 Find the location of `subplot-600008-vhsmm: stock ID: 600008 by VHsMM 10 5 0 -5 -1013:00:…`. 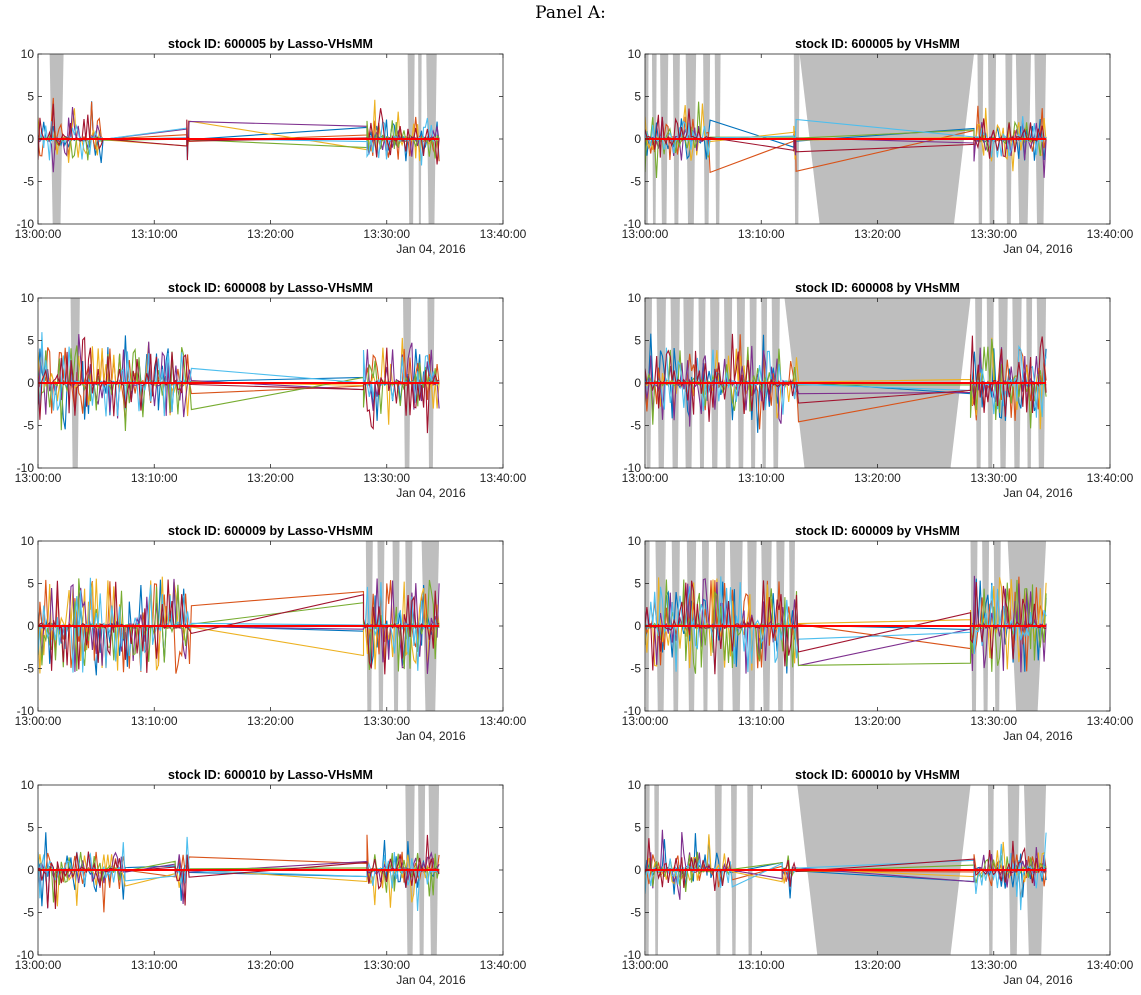

subplot-600008-vhsmm: stock ID: 600008 by VHsMM 10 5 0 -5 -1013:00:… is located at coordinates (878, 390).